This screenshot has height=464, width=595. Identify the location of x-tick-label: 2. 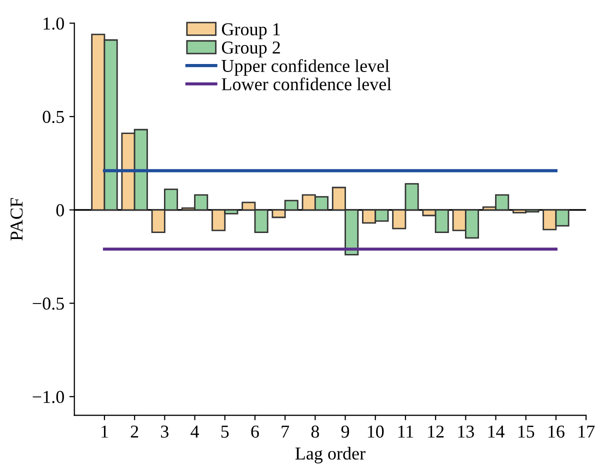
(134, 432).